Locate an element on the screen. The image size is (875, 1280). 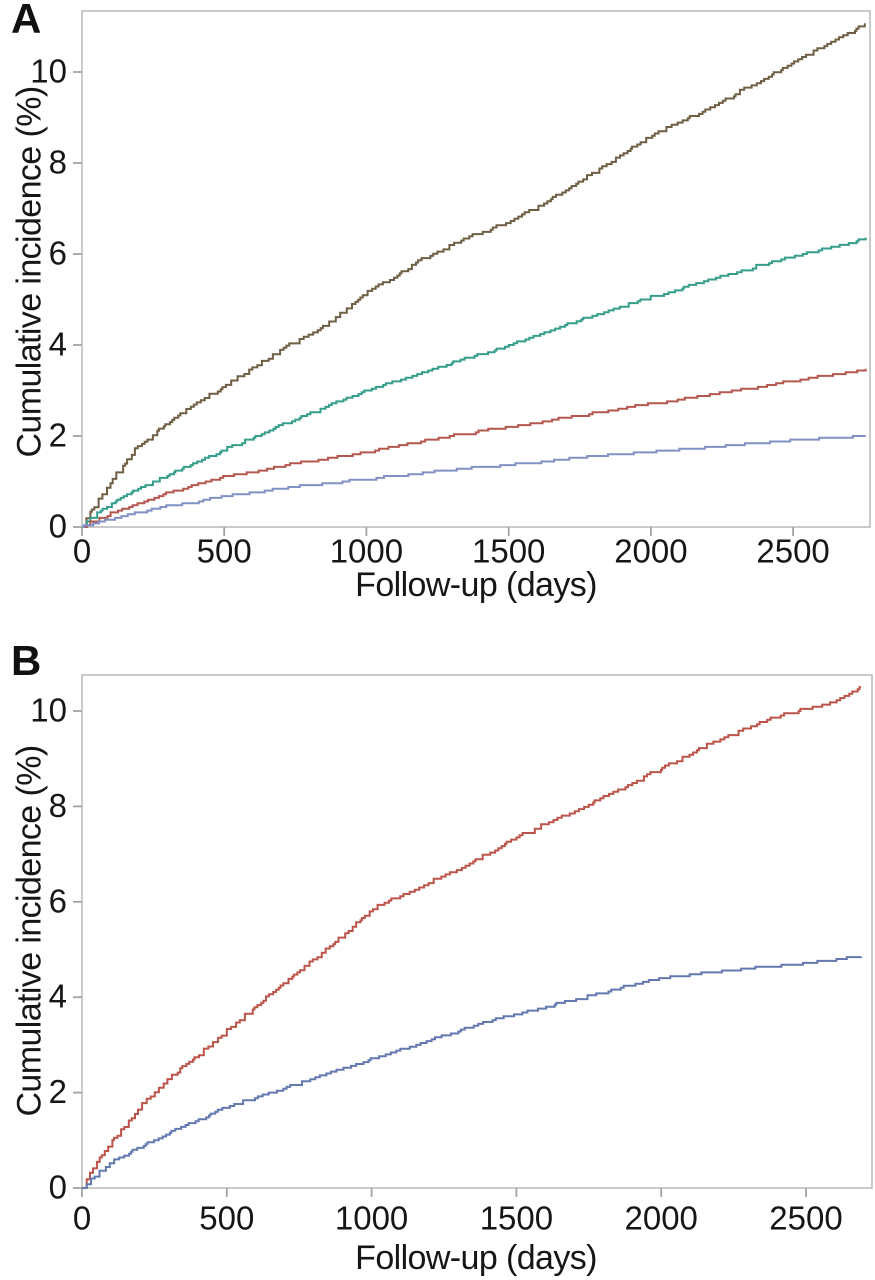
panel-a-curve-red is located at coordinates (474, 448).